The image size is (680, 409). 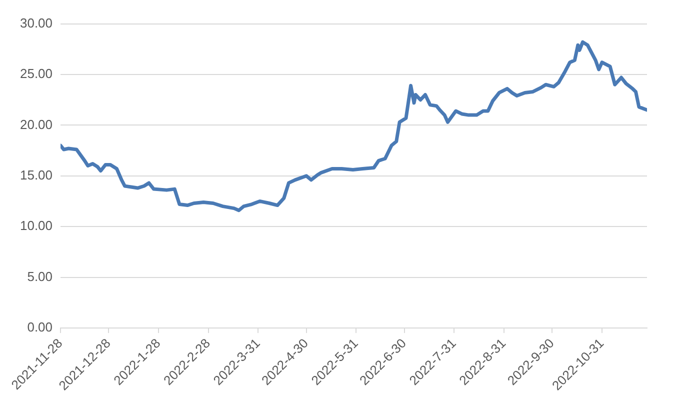 What do you see at coordinates (40, 327) in the screenshot?
I see `y-tick-label: 0.00` at bounding box center [40, 327].